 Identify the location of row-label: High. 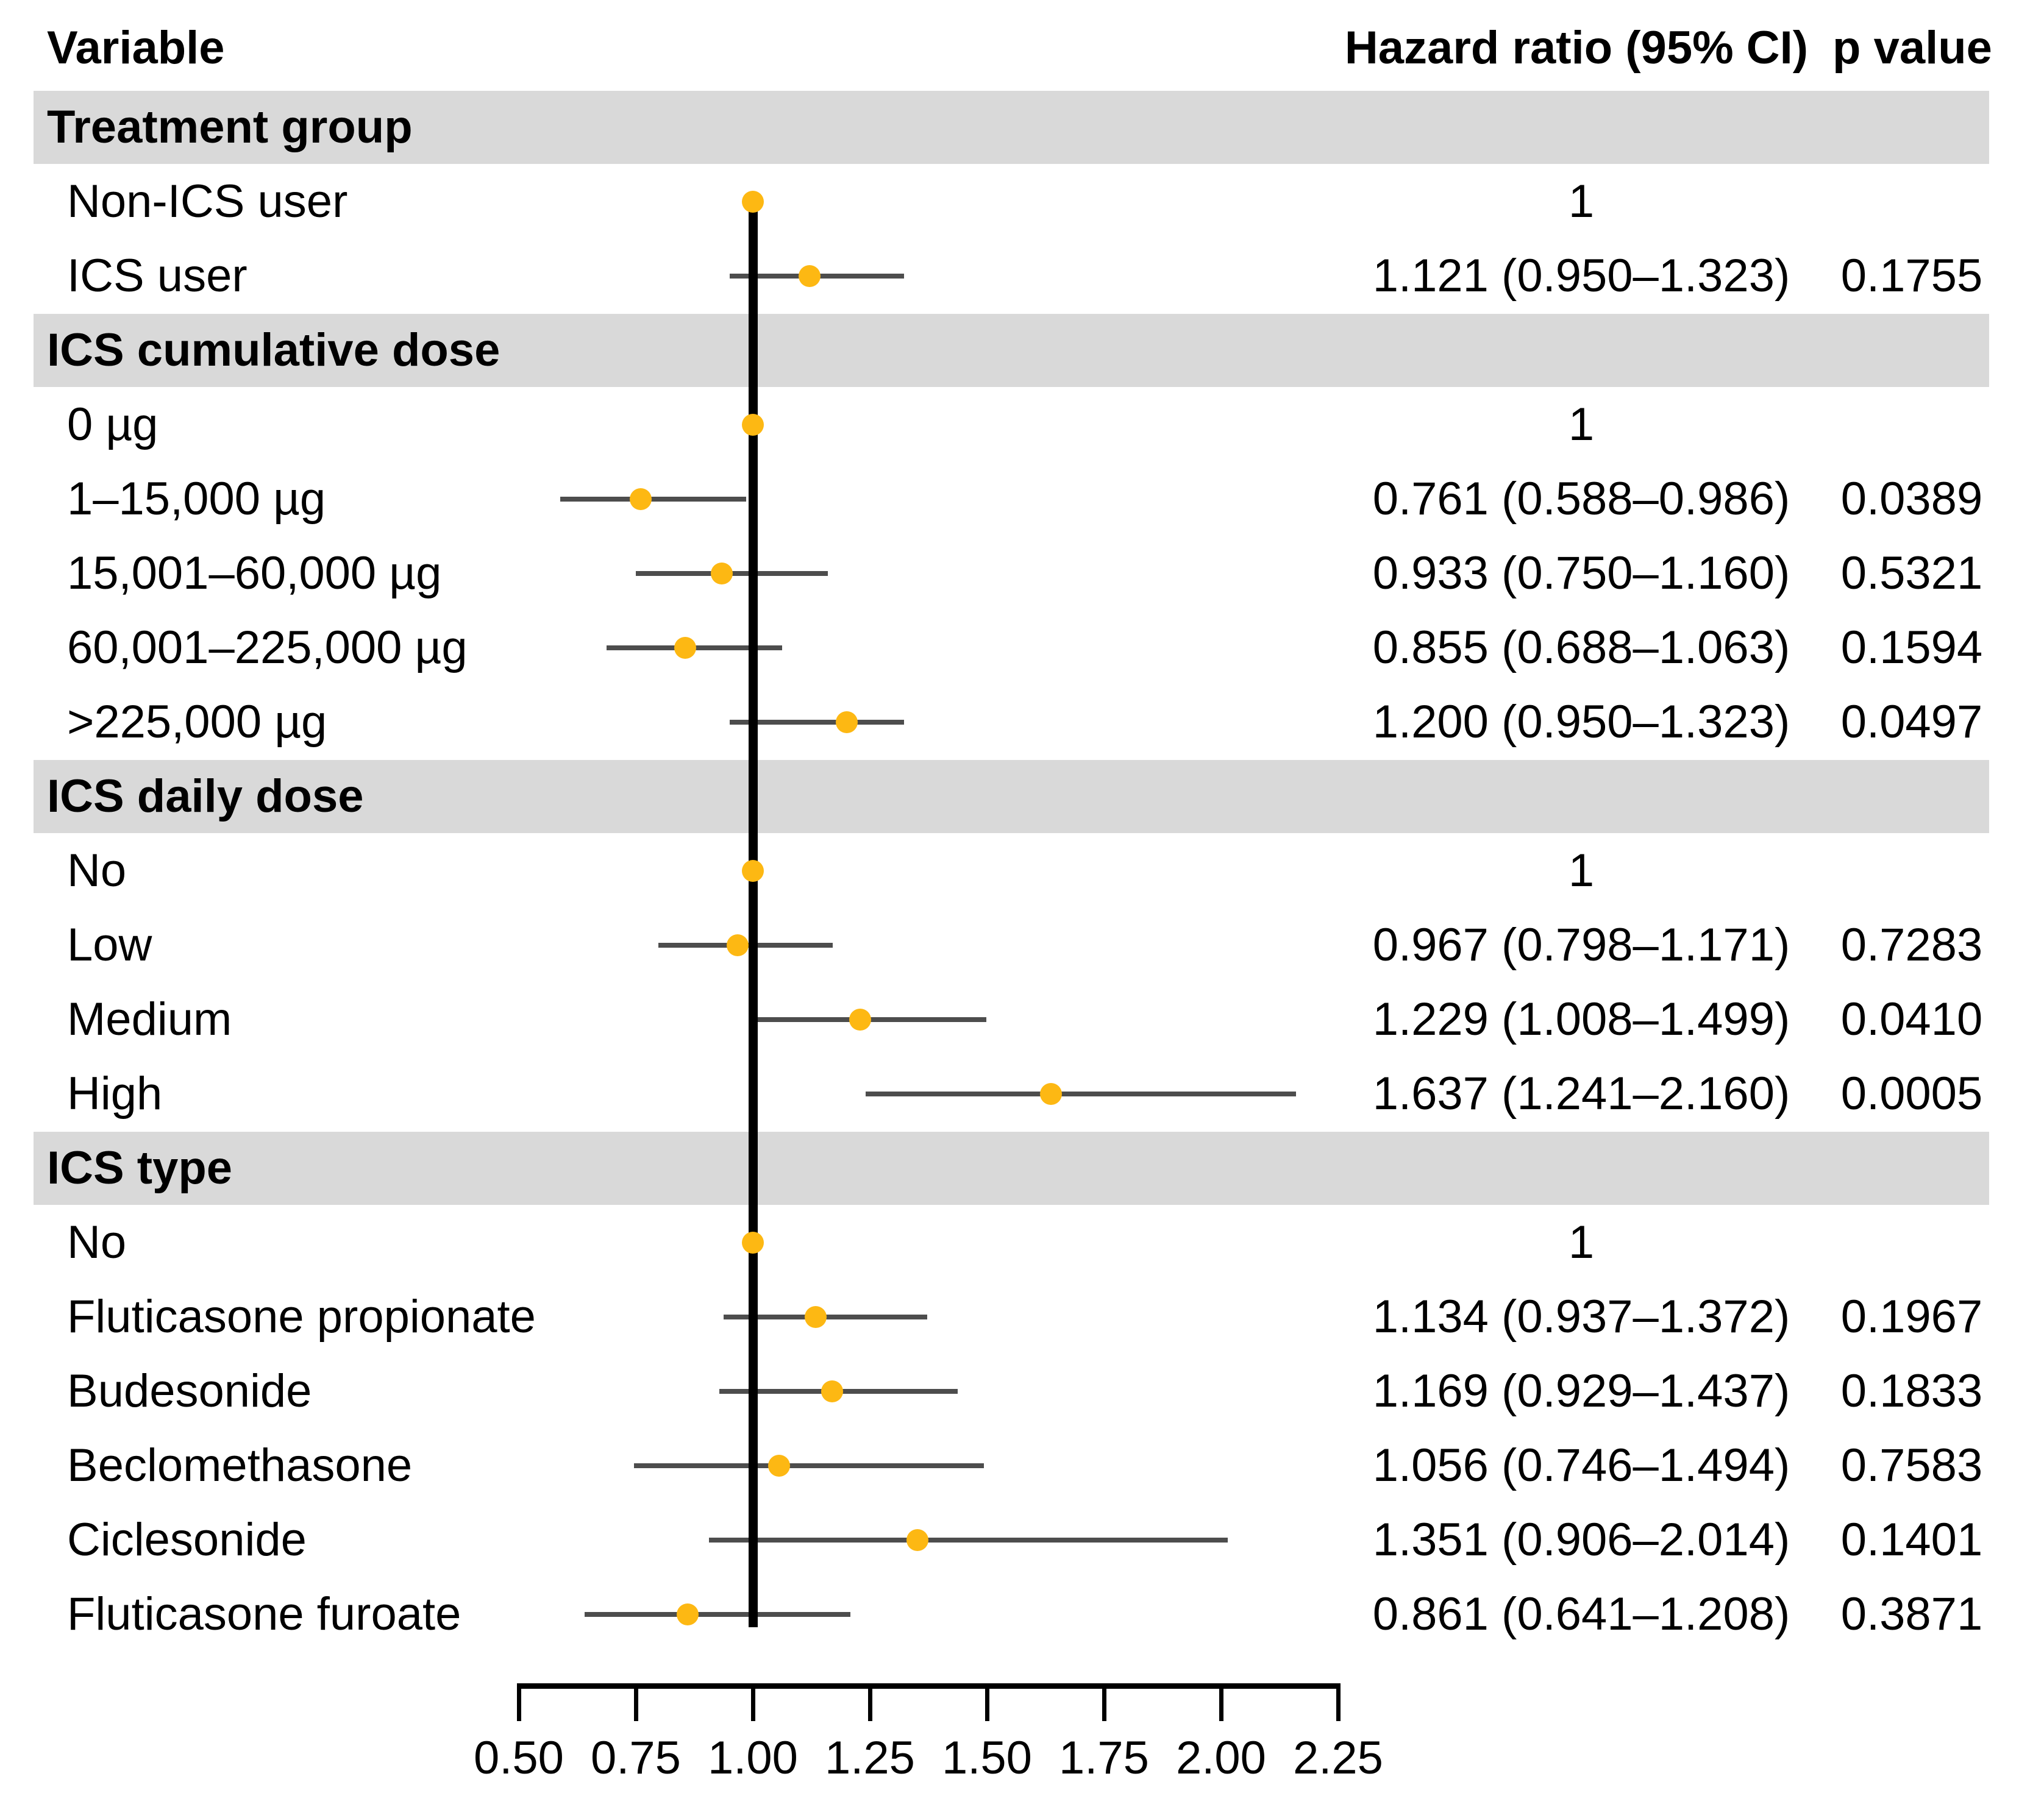
(115, 1094).